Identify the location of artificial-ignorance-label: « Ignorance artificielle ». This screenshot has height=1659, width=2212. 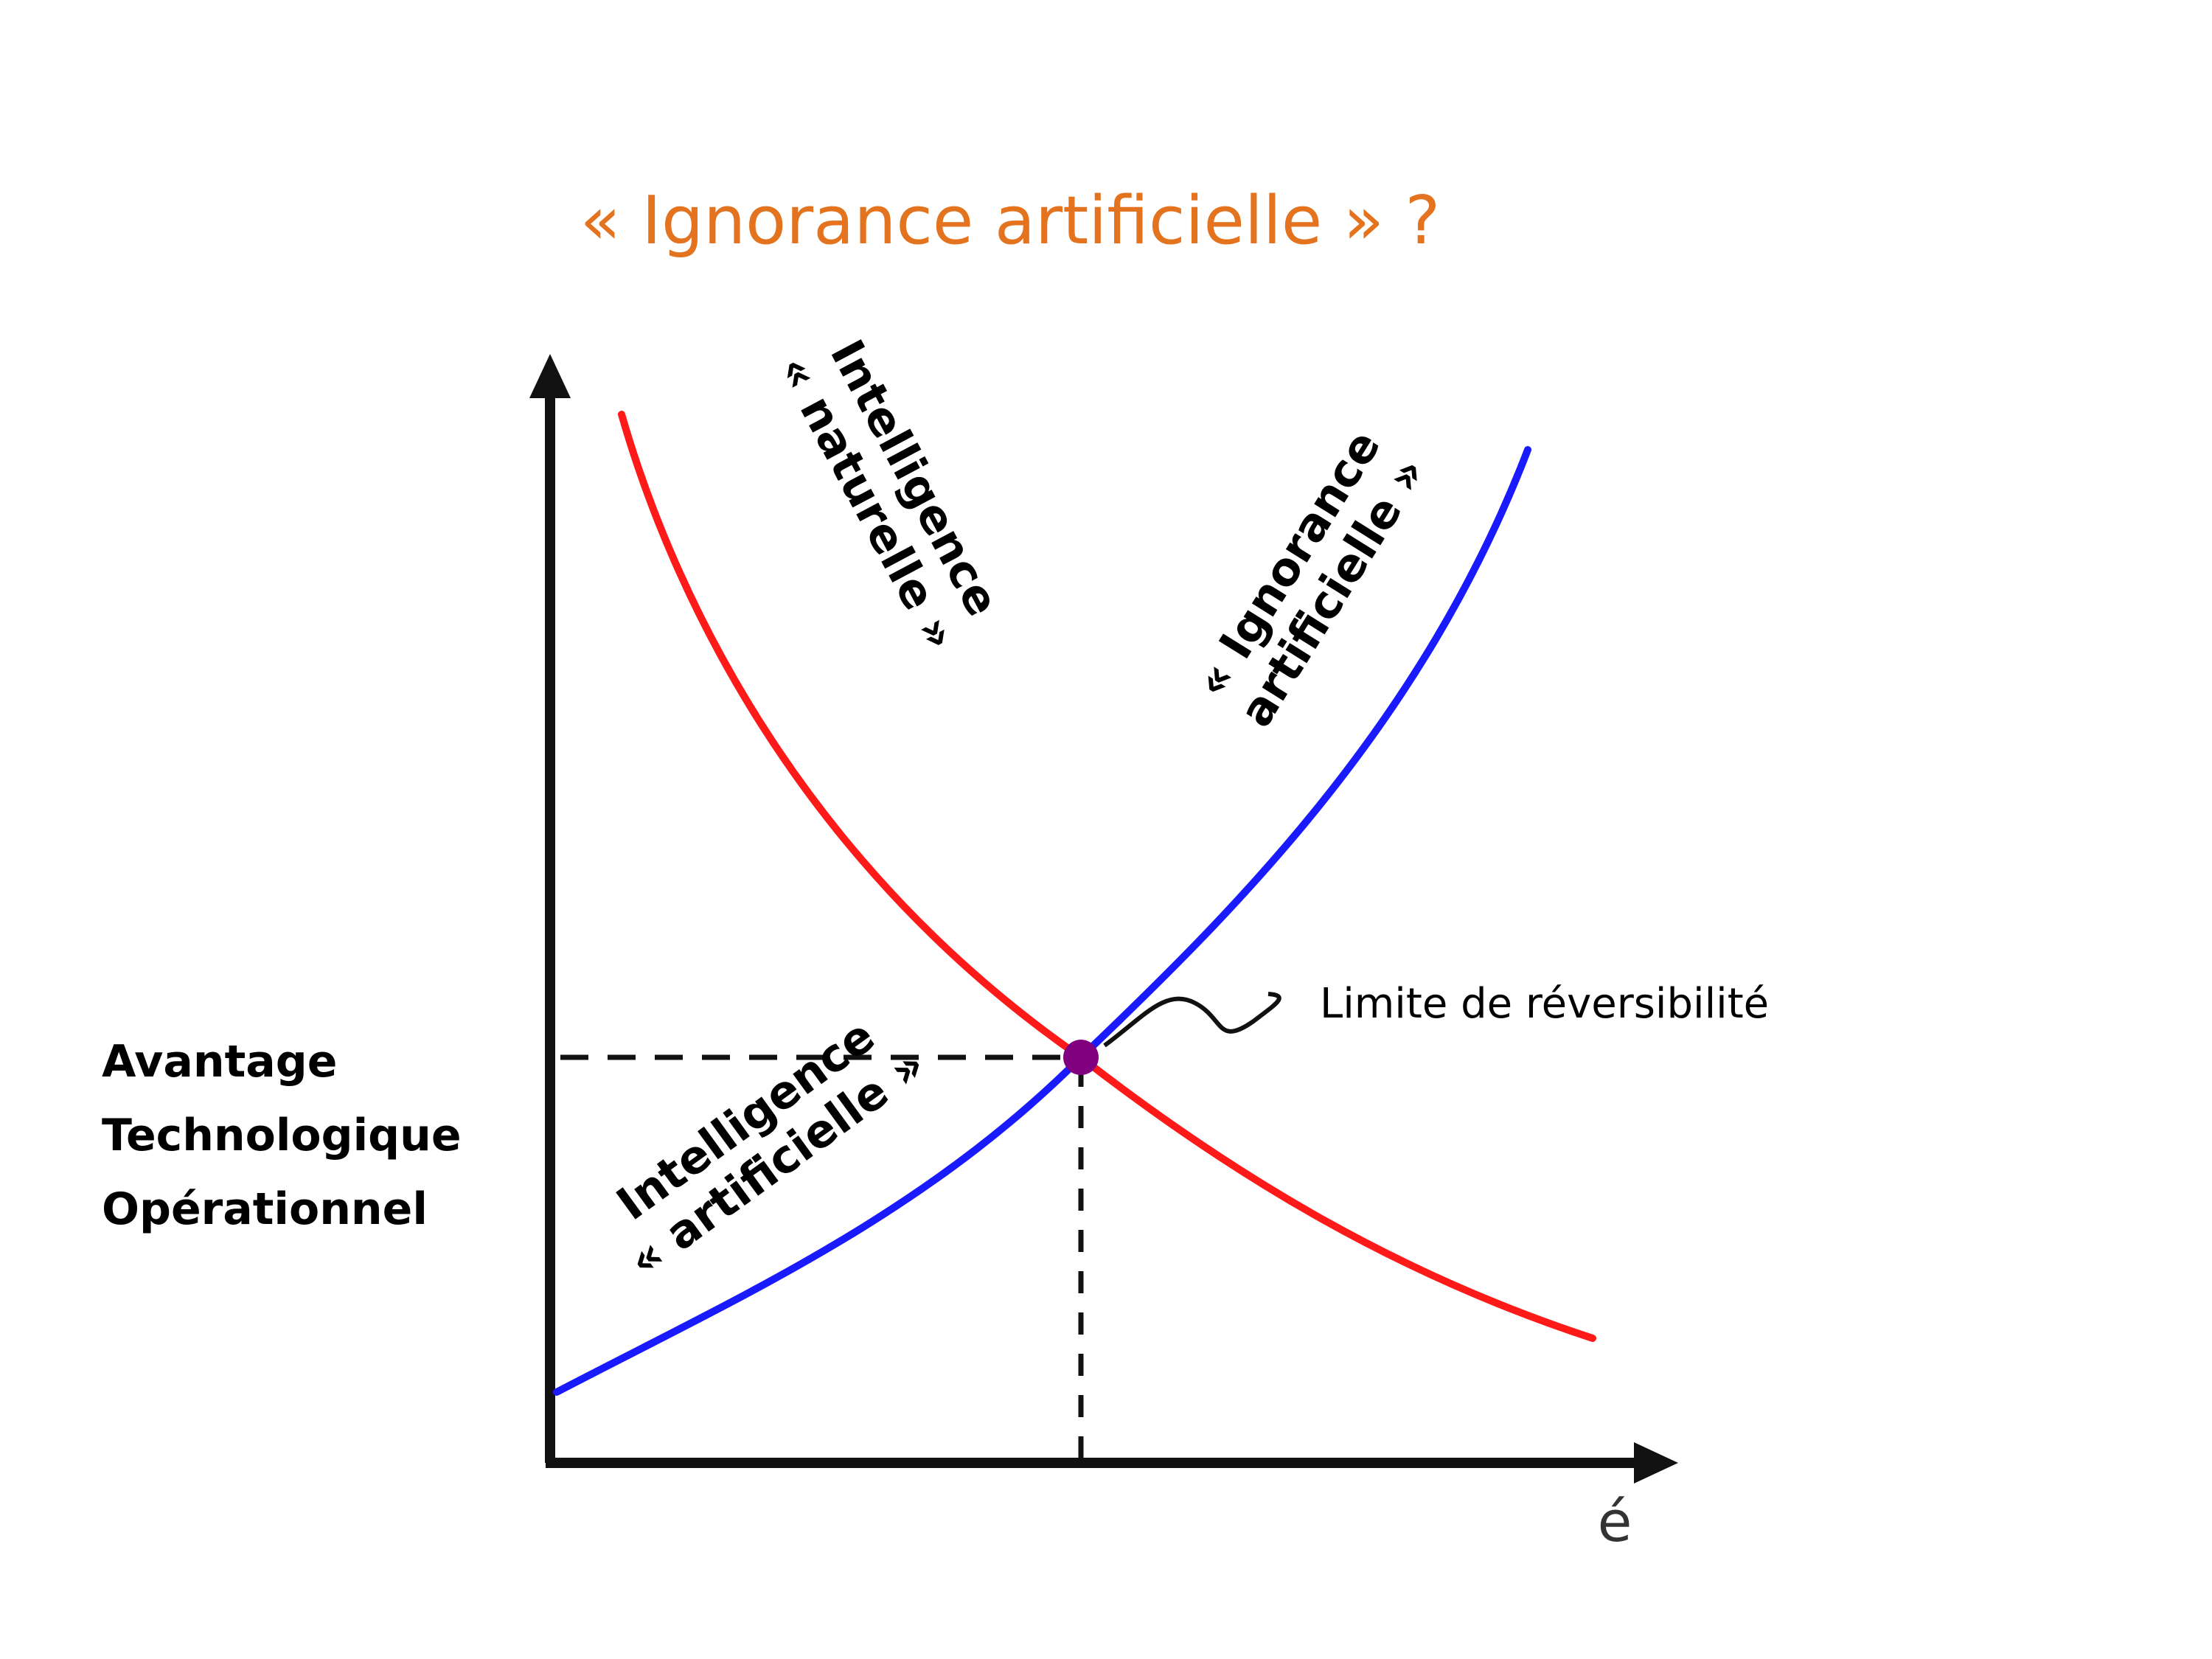
(1310, 578).